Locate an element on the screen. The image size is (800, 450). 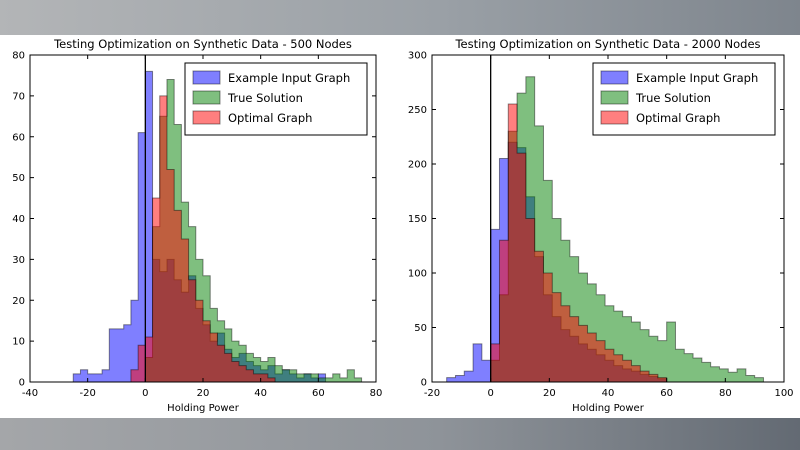
y-tick-label: 100 is located at coordinates (417, 274).